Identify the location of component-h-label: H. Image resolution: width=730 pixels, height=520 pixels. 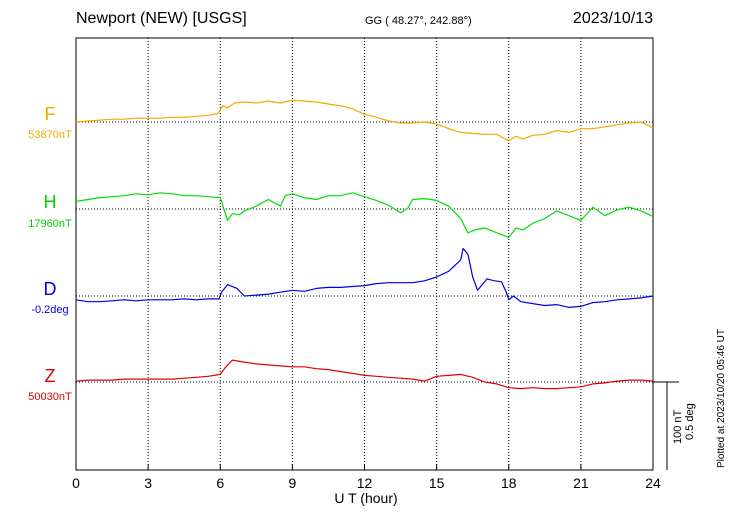
(50, 202).